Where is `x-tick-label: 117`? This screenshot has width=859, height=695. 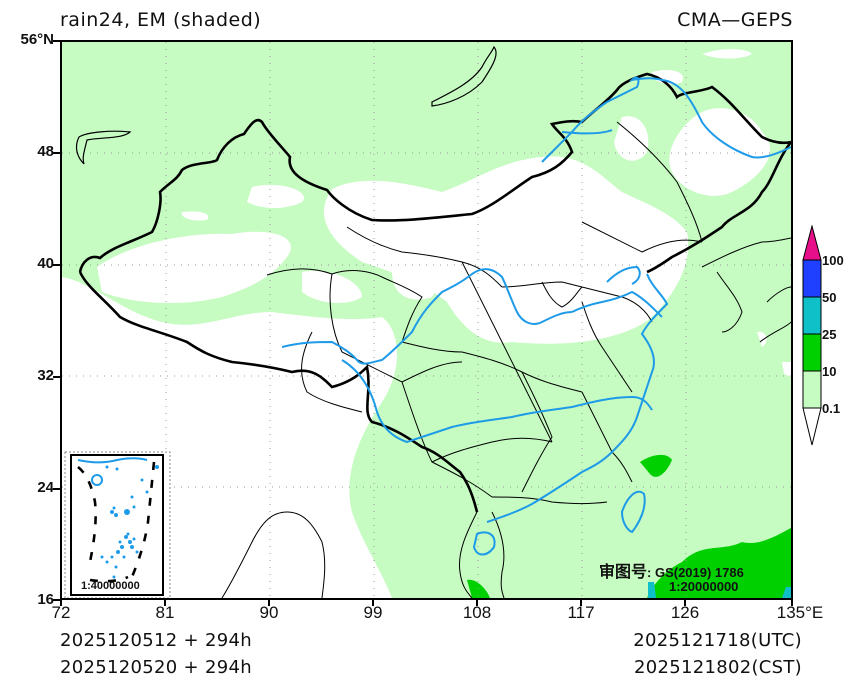
x-tick-label: 117 is located at coordinates (581, 612).